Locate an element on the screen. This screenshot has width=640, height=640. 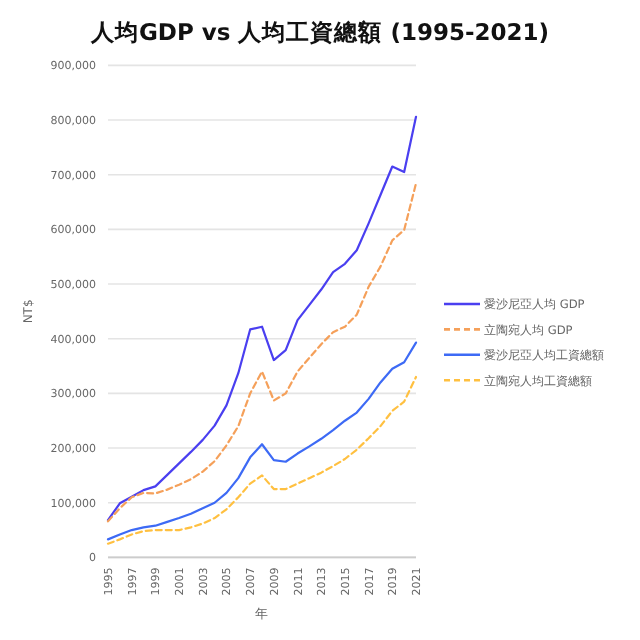
line-series is located at coordinates (262, 460).